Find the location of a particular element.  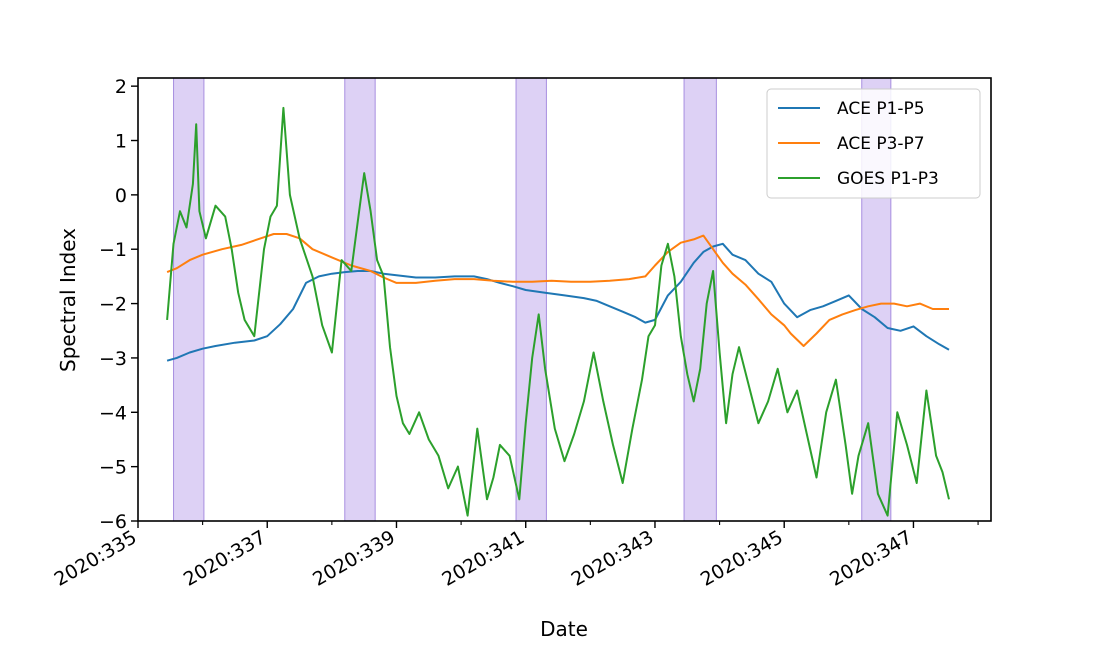

x-axis-label: Date is located at coordinates (564, 629).